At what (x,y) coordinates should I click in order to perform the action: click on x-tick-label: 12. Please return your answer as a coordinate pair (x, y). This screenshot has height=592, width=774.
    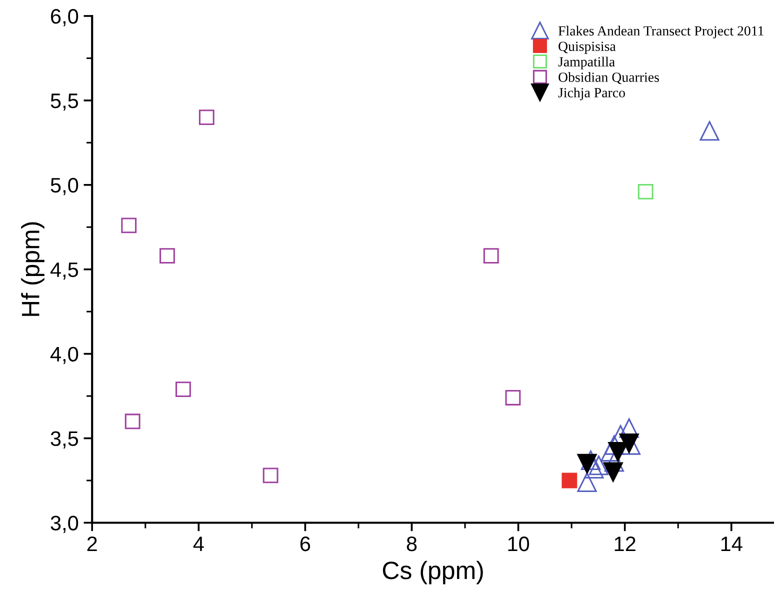
    Looking at the image, I should click on (625, 544).